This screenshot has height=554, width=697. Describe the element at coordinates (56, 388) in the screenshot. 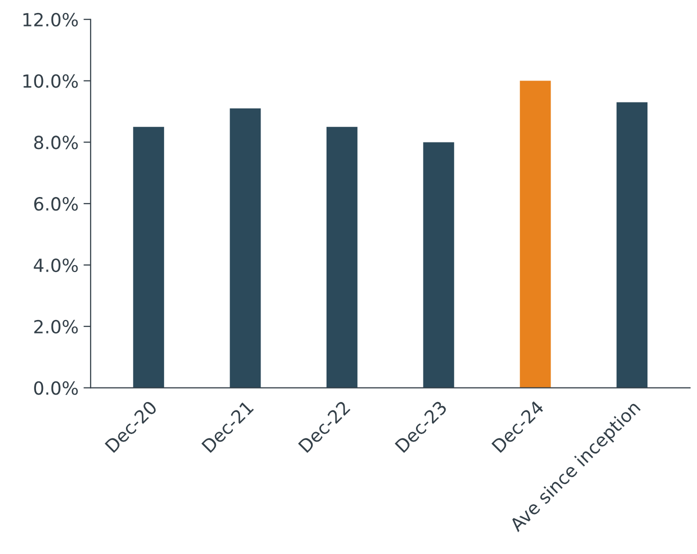

I see `y-tick-label: 0.0%` at that location.